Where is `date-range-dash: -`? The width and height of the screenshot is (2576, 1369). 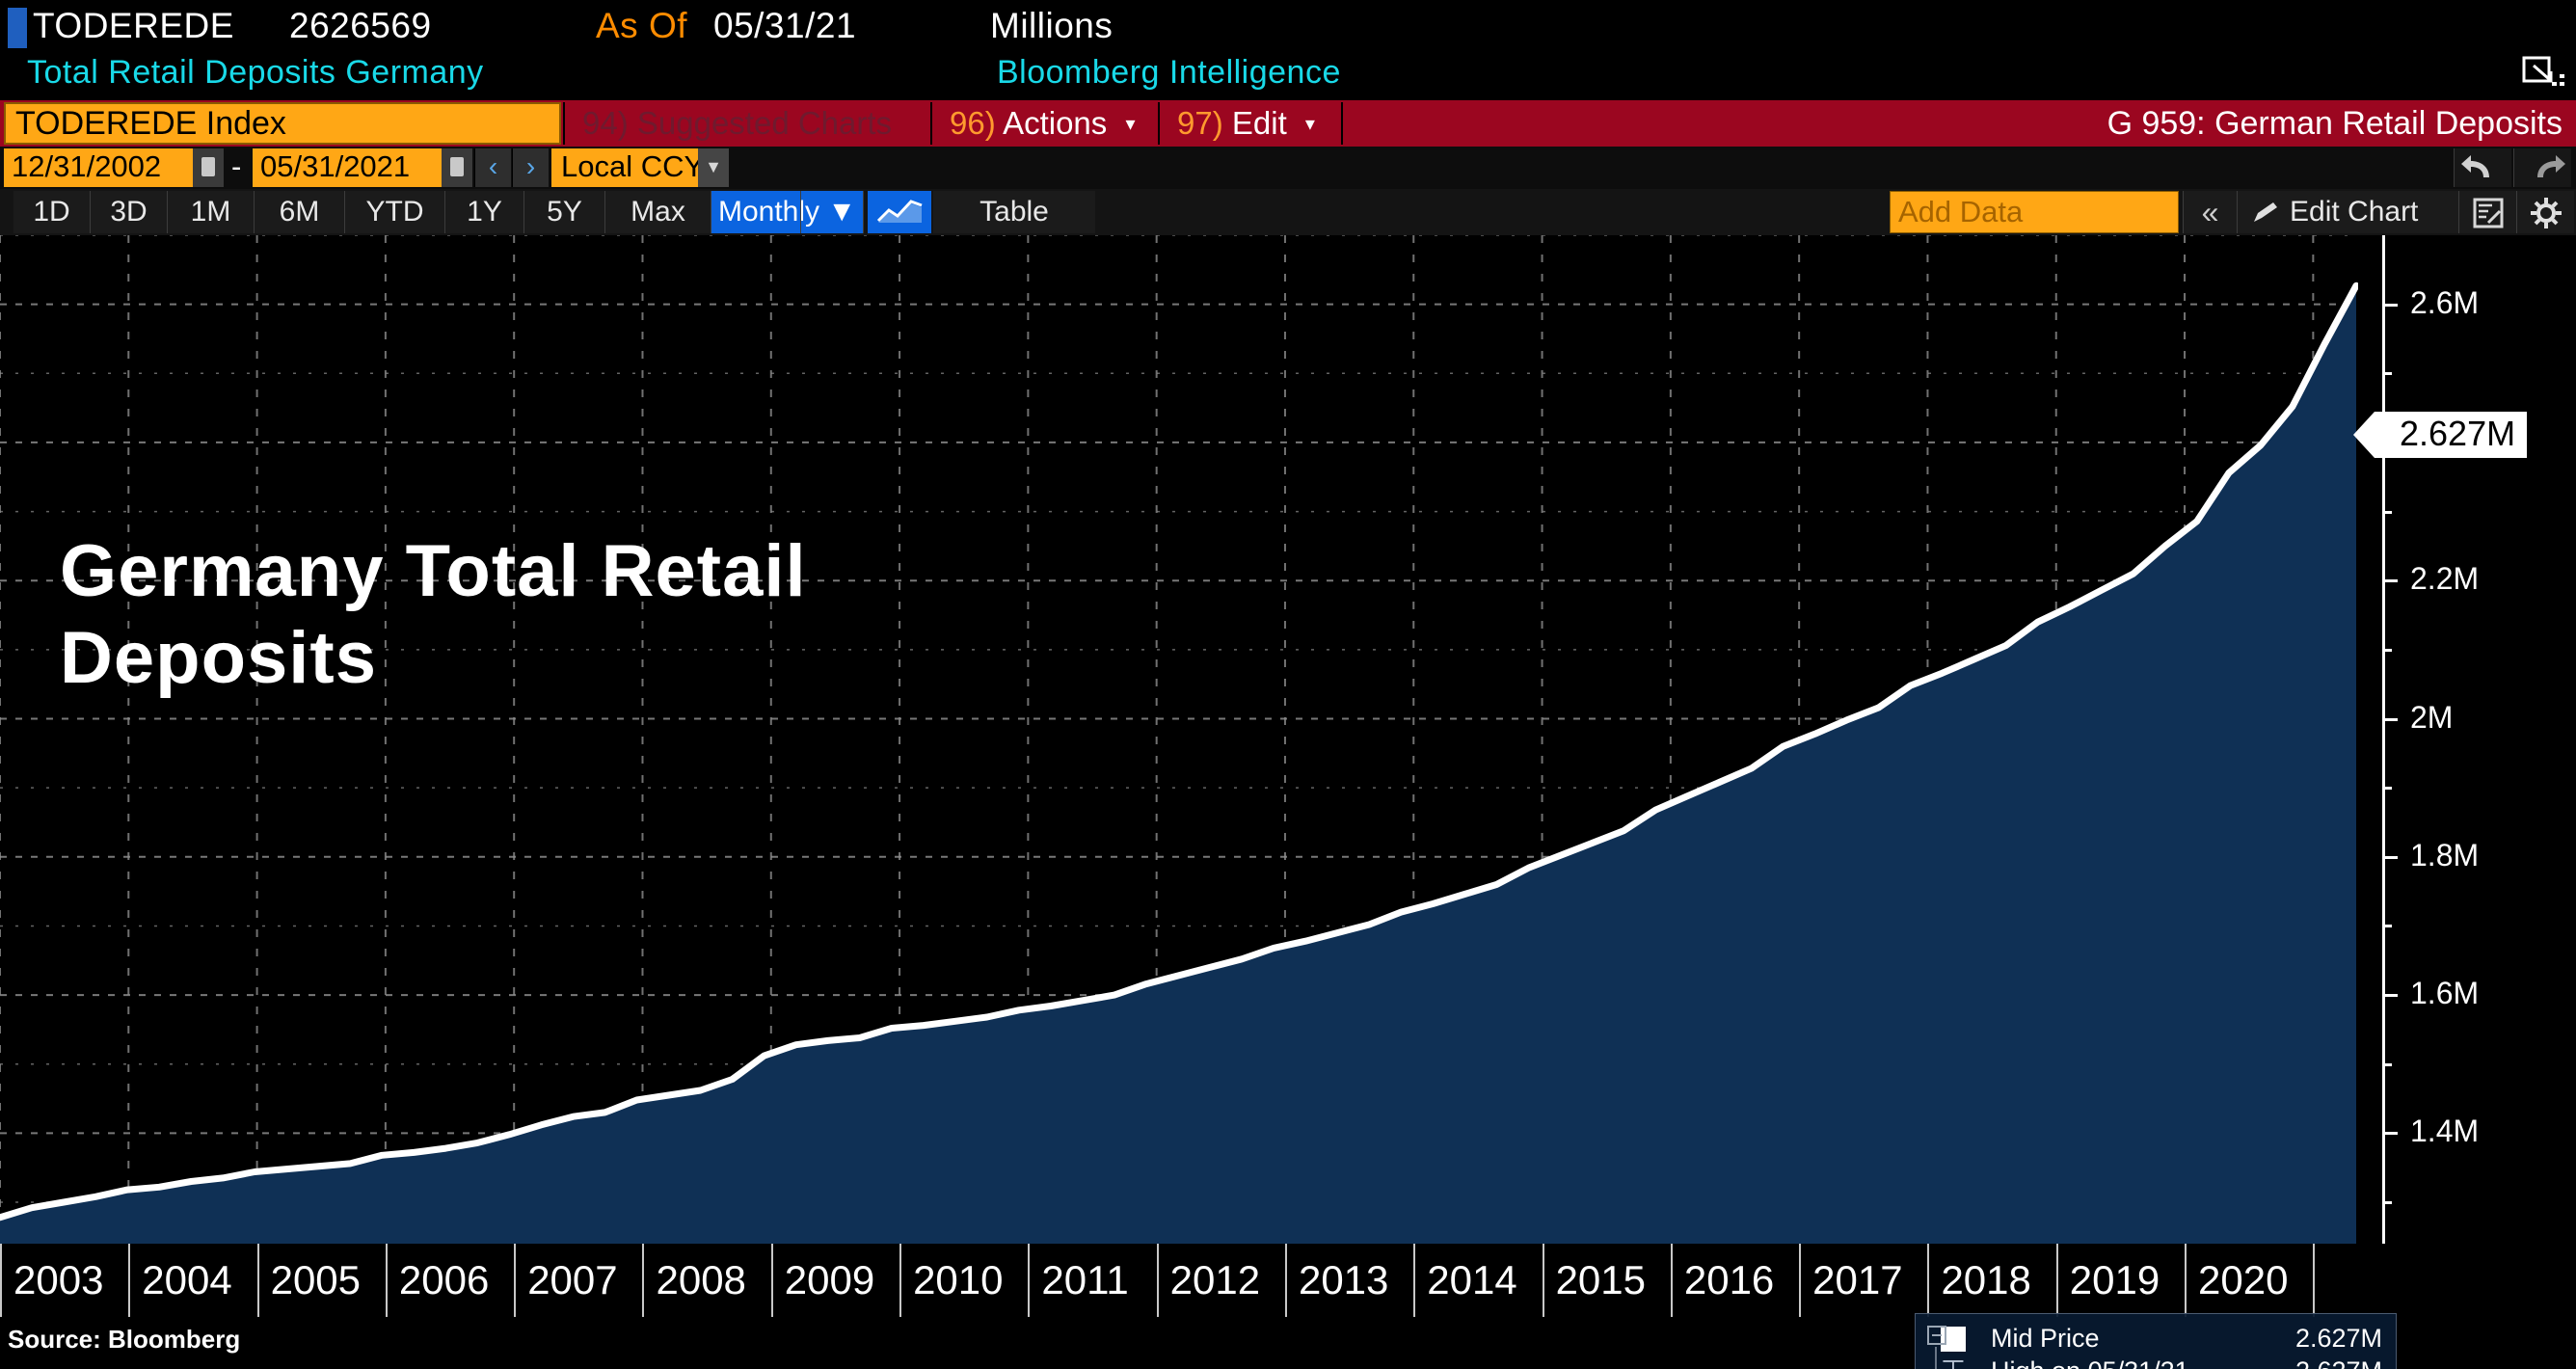
date-range-dash: - is located at coordinates (237, 166).